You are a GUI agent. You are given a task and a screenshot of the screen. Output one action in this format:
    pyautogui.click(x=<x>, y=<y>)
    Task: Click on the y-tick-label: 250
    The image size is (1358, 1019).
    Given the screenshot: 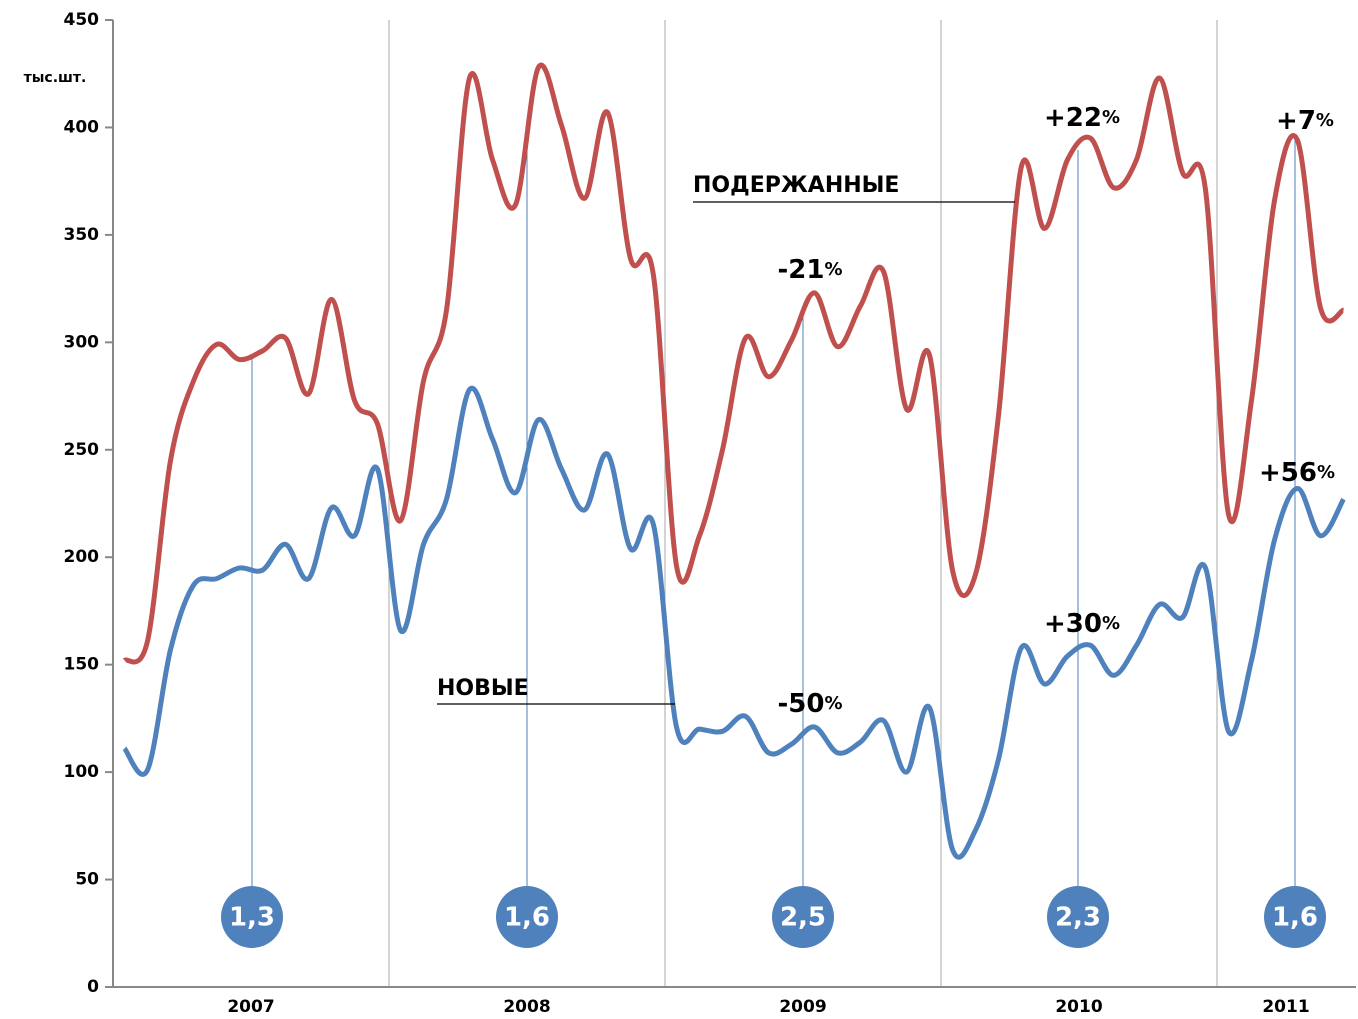 What is the action you would take?
    pyautogui.click(x=82, y=450)
    